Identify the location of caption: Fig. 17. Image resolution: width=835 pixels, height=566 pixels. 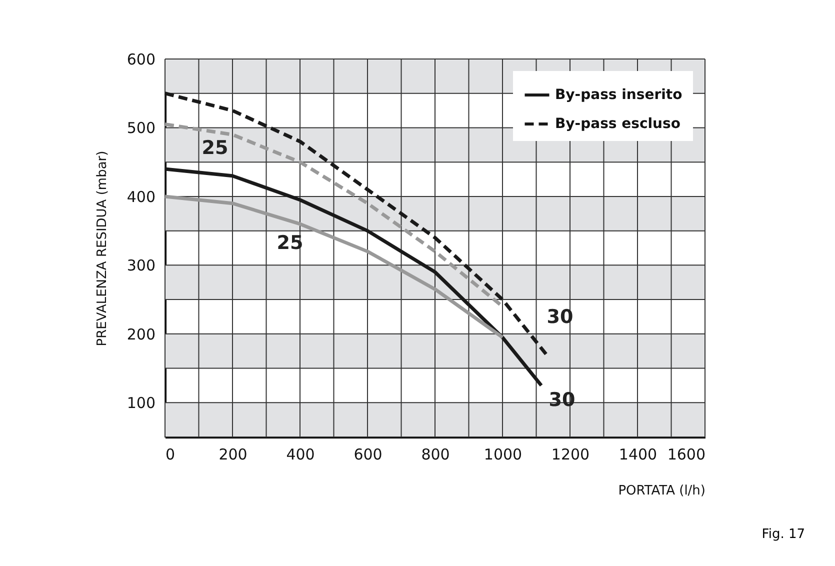
(783, 534).